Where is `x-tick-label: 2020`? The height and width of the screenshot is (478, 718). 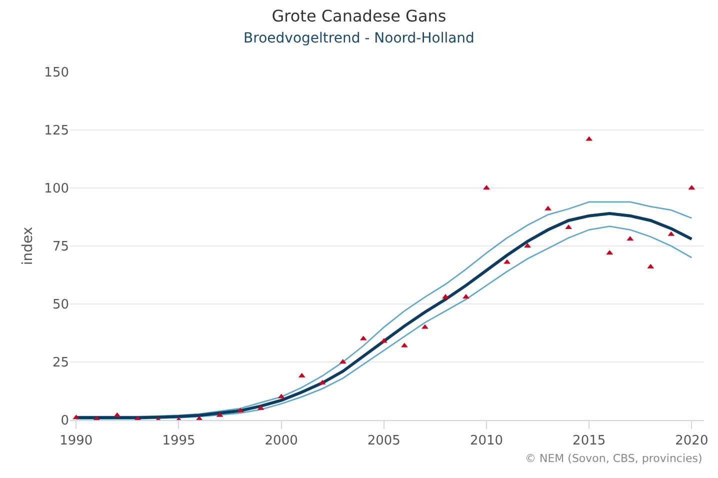 x-tick-label: 2020 is located at coordinates (691, 441).